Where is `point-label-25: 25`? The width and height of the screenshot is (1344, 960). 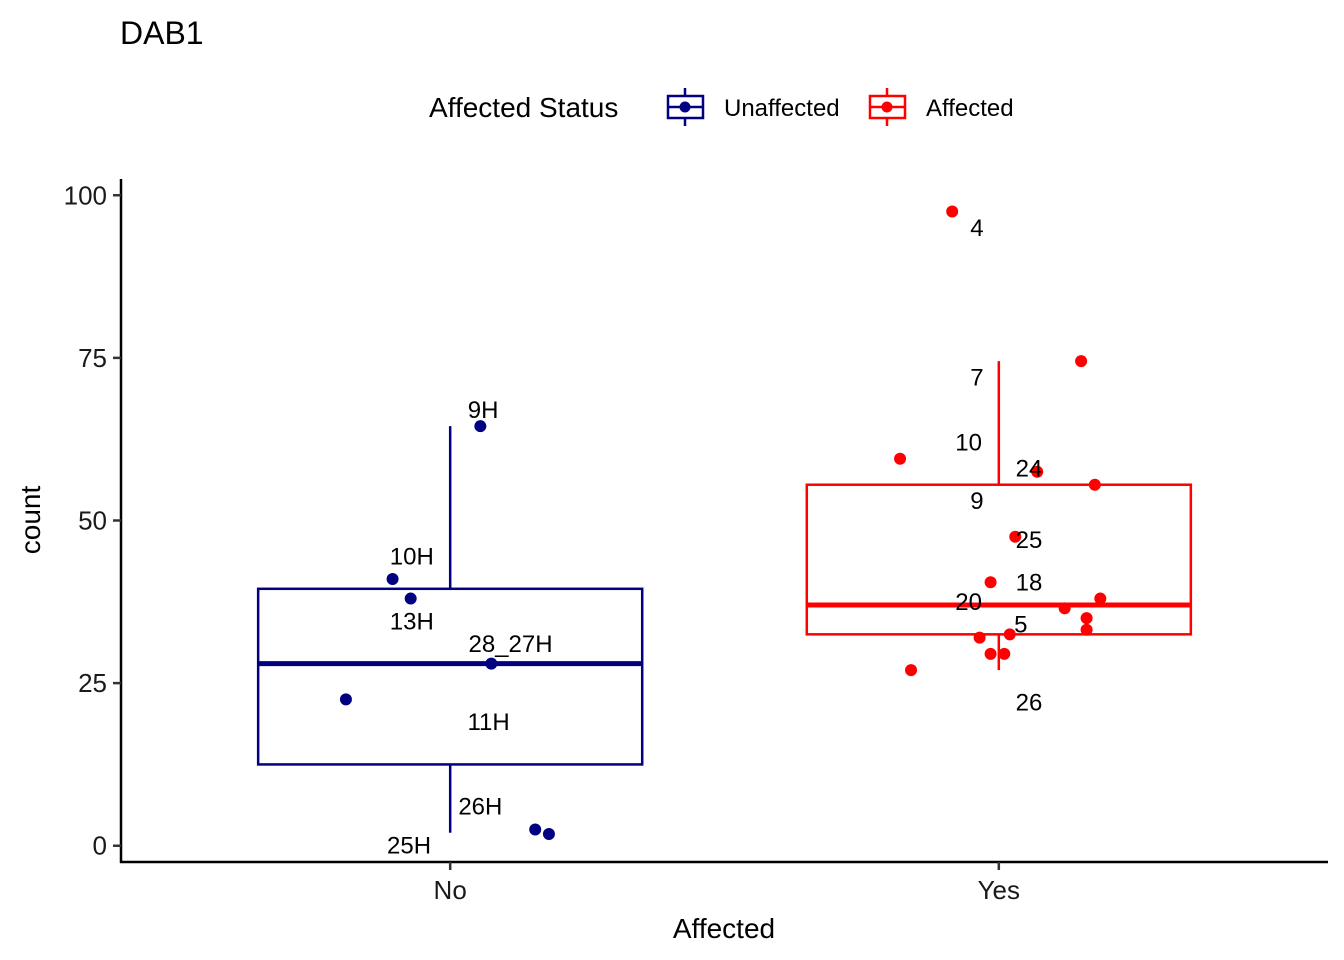
point-label-25: 25 is located at coordinates (1029, 540).